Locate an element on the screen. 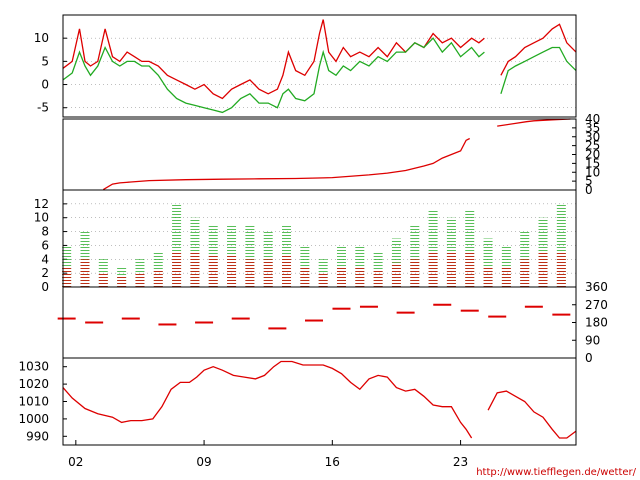  x-tick-label: 09 is located at coordinates (203, 462).